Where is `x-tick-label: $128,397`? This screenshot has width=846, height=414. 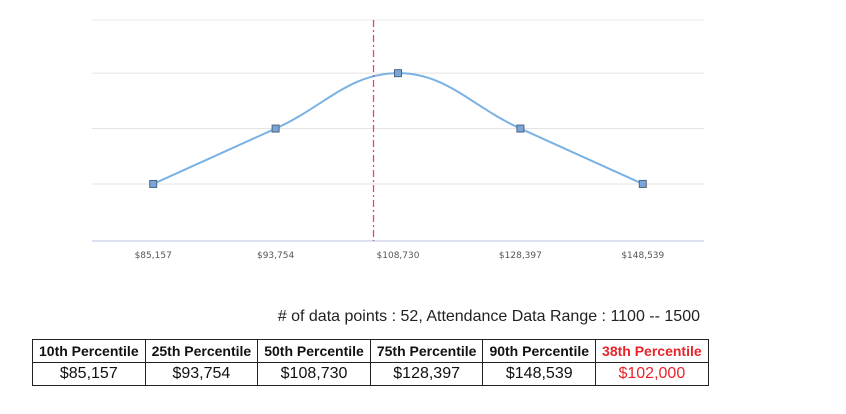 x-tick-label: $128,397 is located at coordinates (520, 256).